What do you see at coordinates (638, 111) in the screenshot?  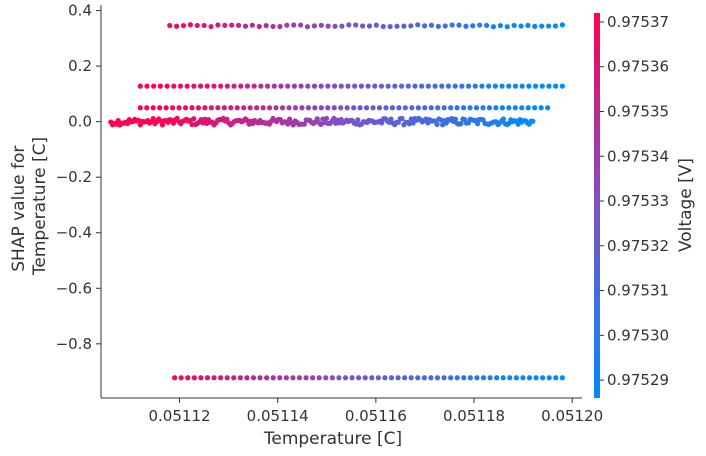 I see `colorbar-tick-label: 0.97535` at bounding box center [638, 111].